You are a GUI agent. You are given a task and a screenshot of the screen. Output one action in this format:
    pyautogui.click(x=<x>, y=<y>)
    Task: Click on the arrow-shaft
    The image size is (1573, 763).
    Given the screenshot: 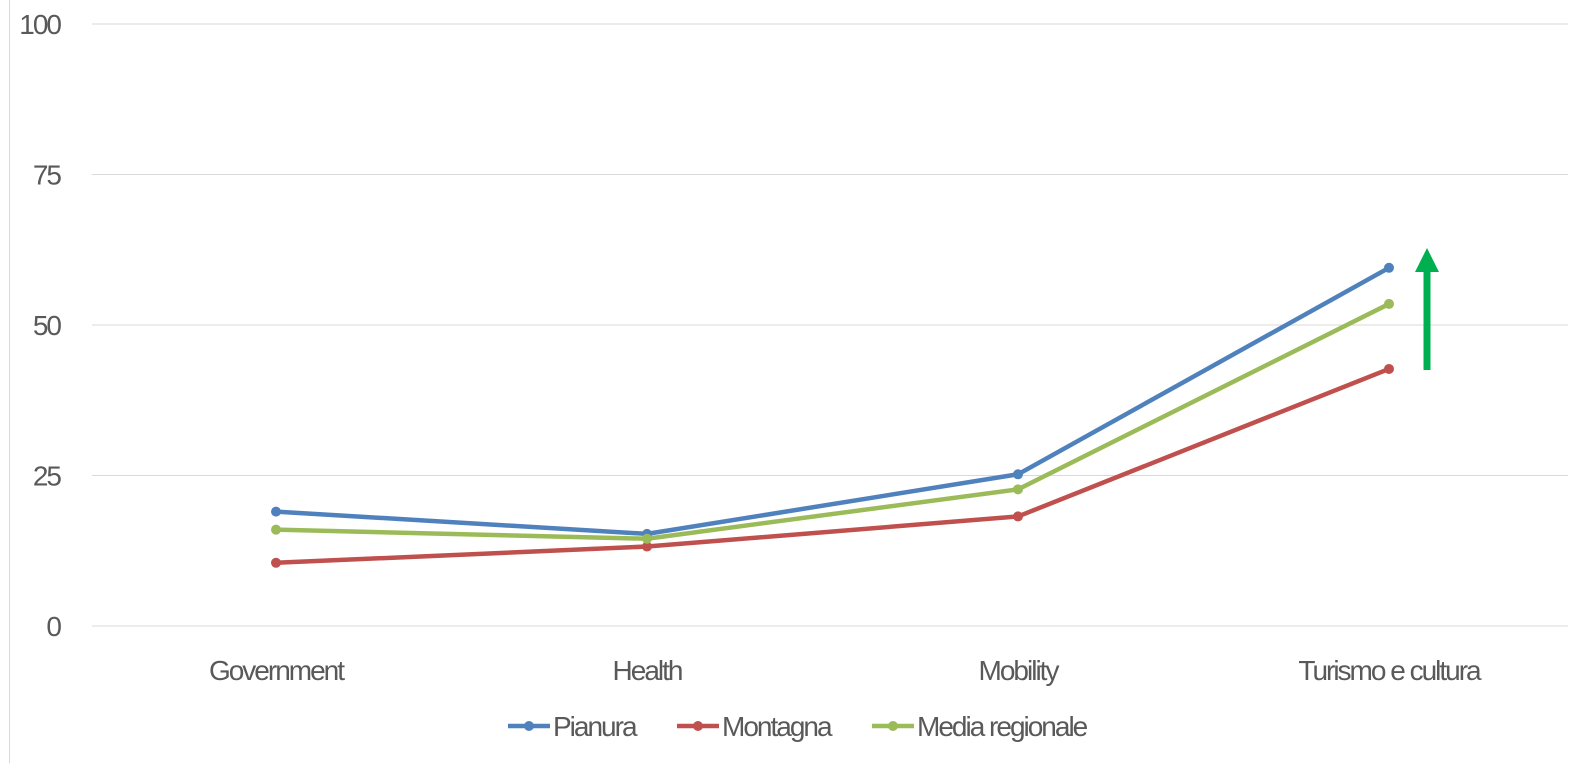 What is the action you would take?
    pyautogui.click(x=1427, y=320)
    